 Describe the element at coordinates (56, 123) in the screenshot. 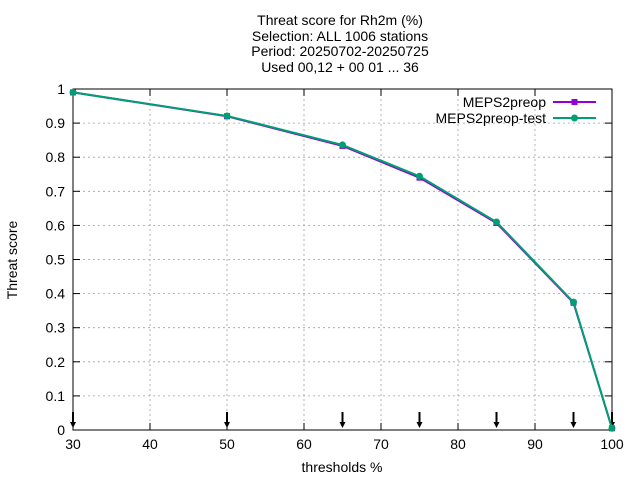

I see `y-tick-label: 0.9` at that location.